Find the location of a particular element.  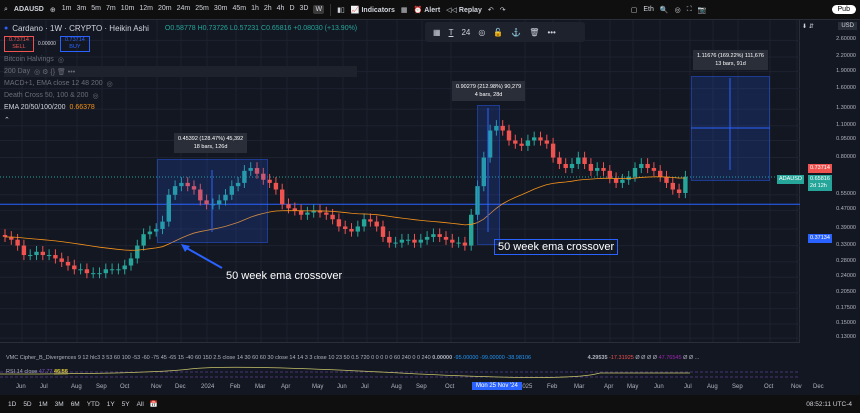

timeframe-3m: 3m is located at coordinates (81, 8).